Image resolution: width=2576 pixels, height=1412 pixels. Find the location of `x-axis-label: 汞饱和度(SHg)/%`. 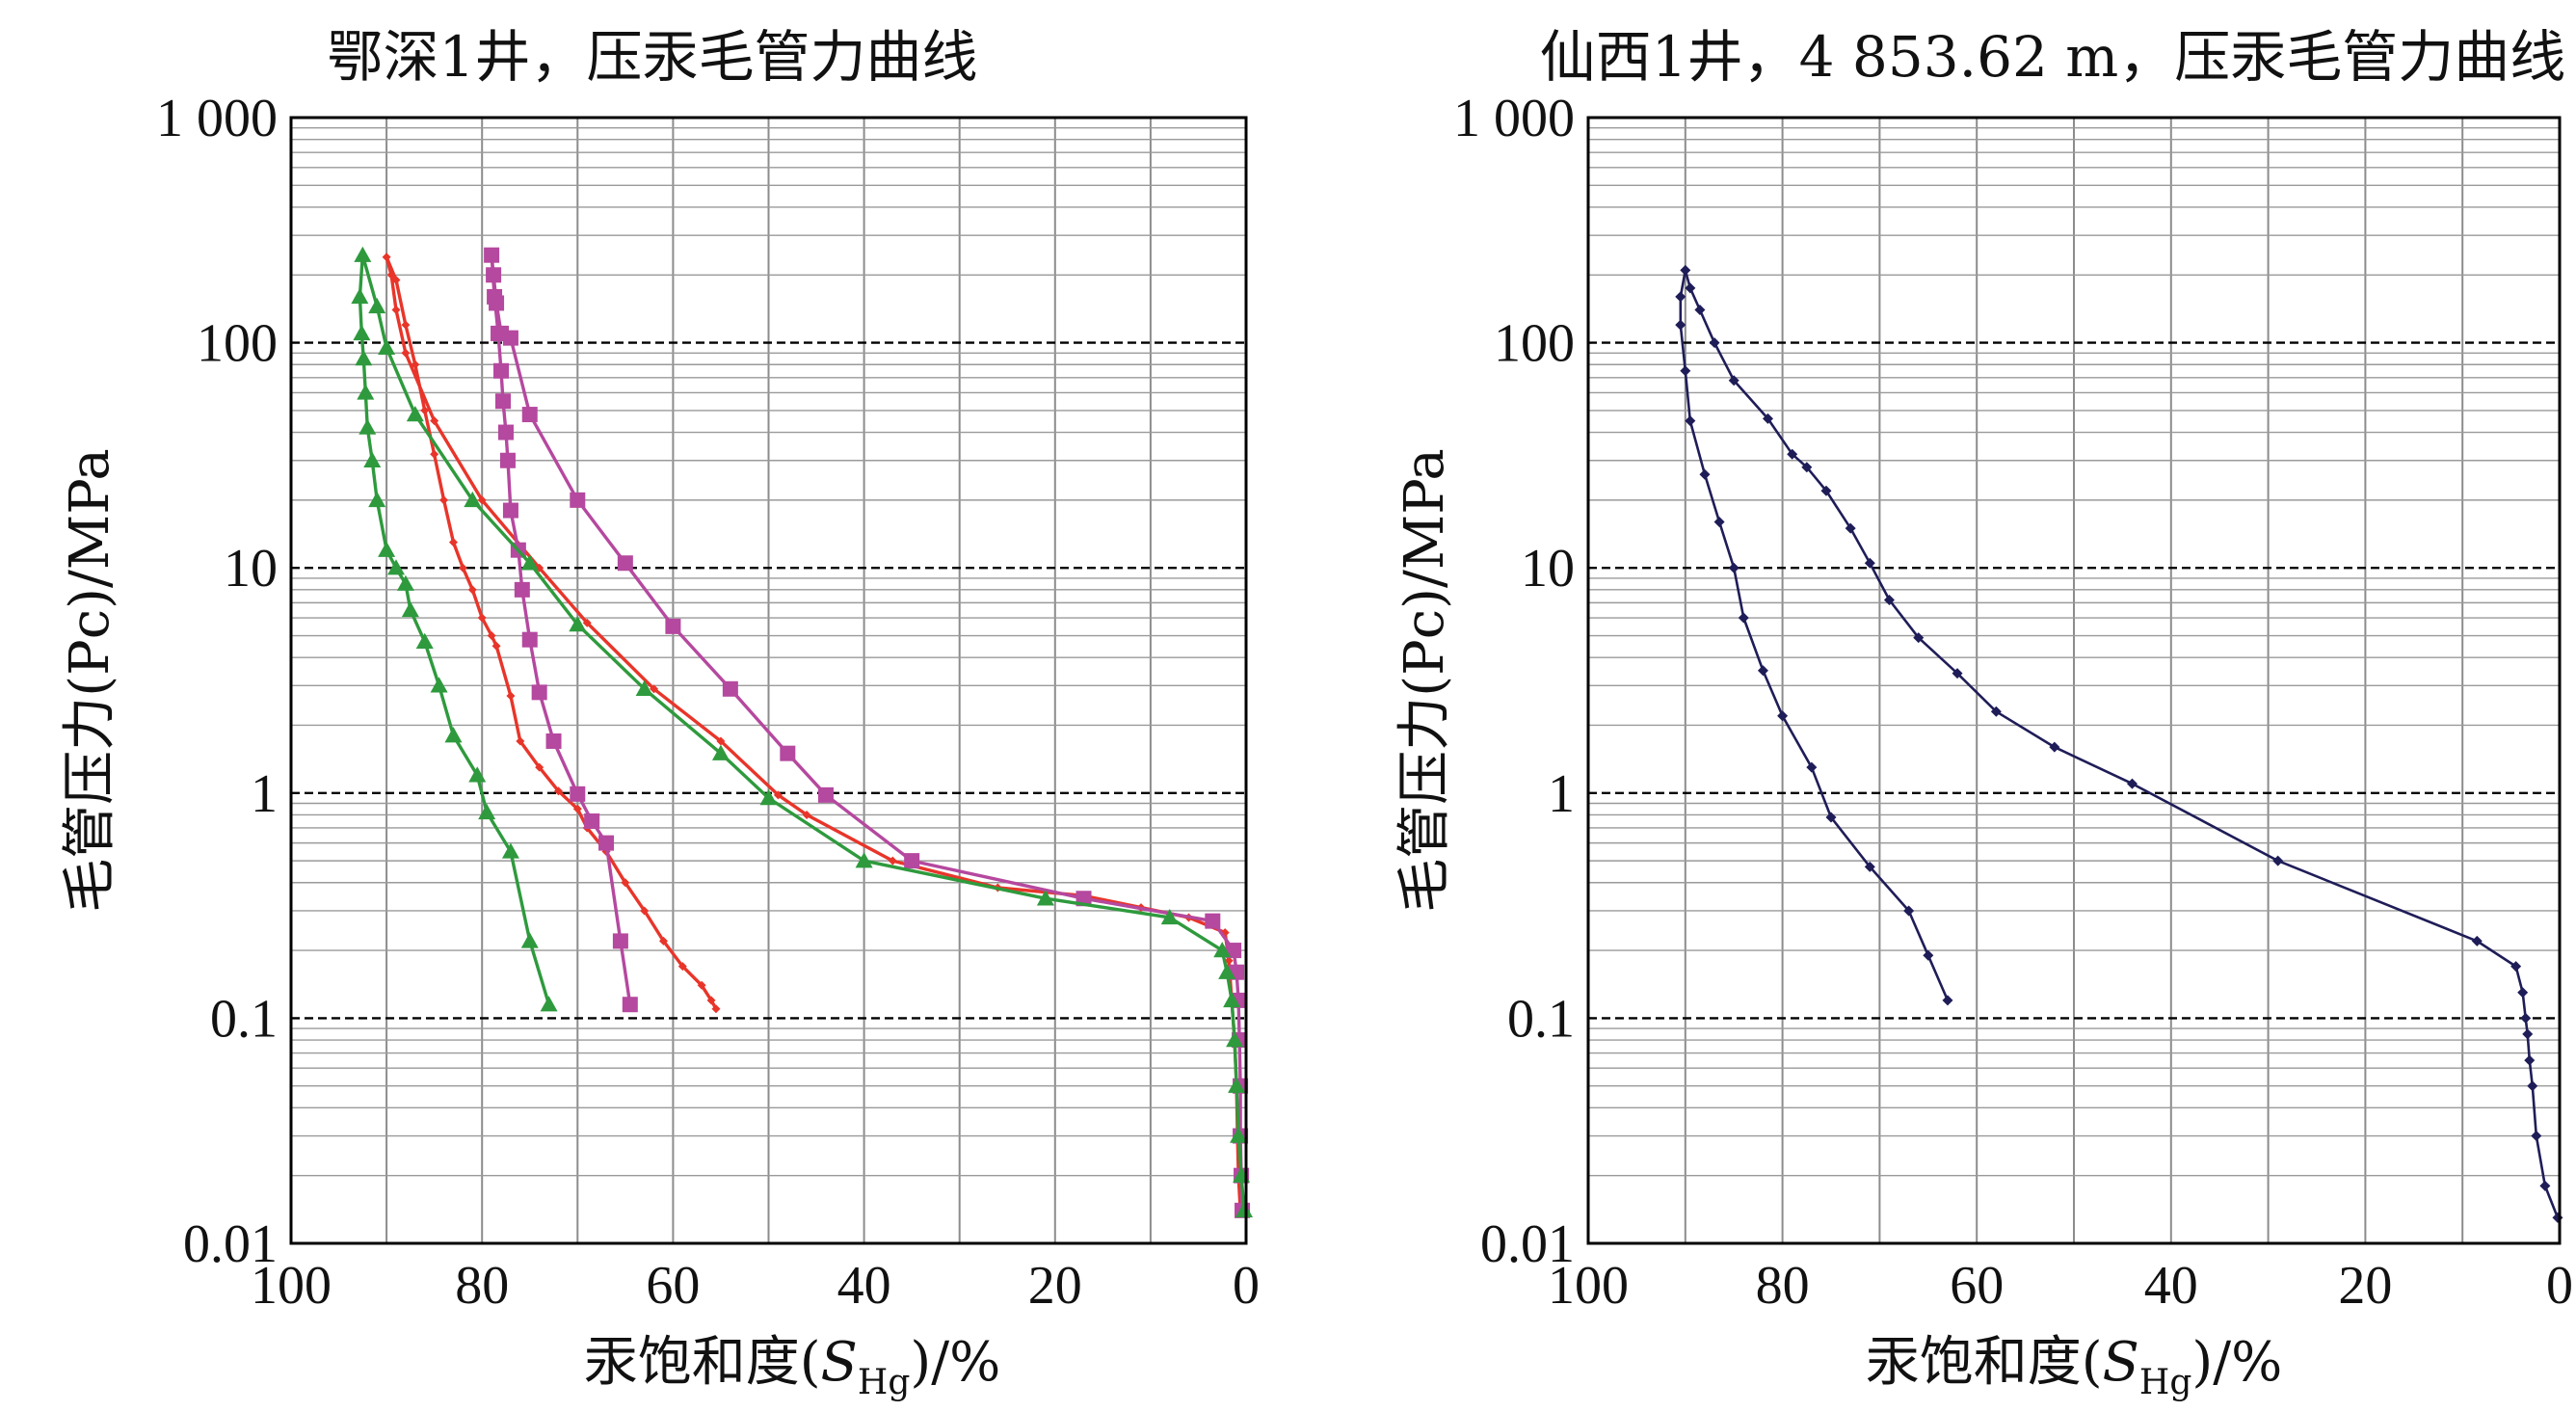

x-axis-label: 汞饱和度(SHg)/% is located at coordinates (2074, 1366).